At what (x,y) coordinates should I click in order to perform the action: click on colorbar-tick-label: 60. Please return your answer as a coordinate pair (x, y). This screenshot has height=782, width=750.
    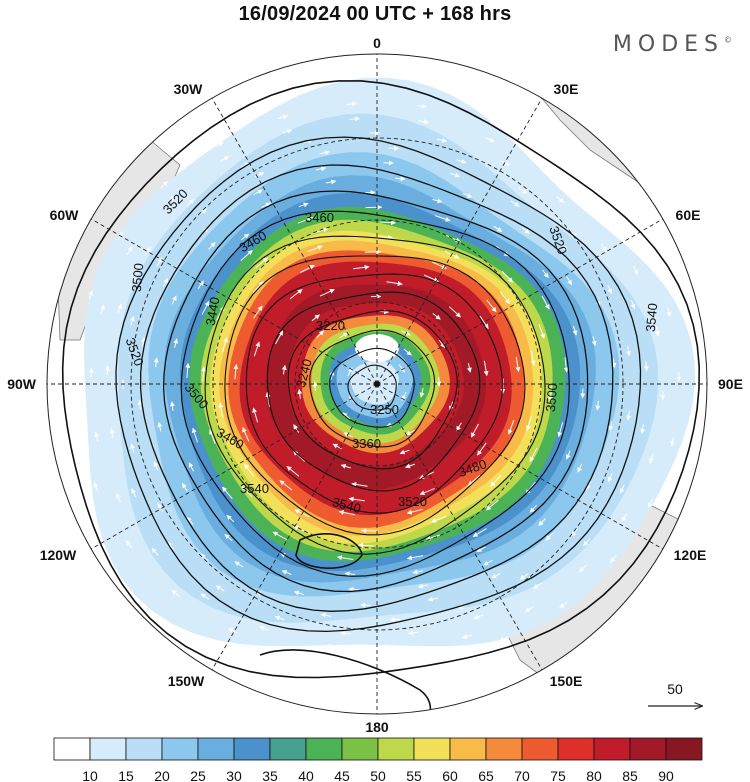
    Looking at the image, I should click on (450, 775).